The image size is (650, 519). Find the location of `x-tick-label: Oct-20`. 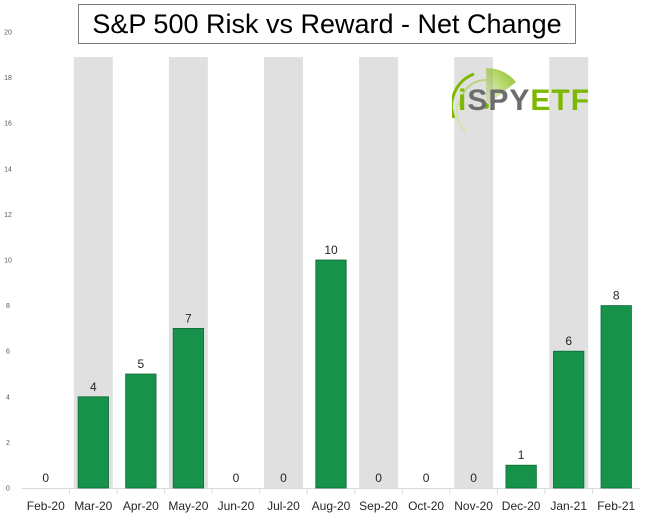

x-tick-label: Oct-20 is located at coordinates (426, 506).